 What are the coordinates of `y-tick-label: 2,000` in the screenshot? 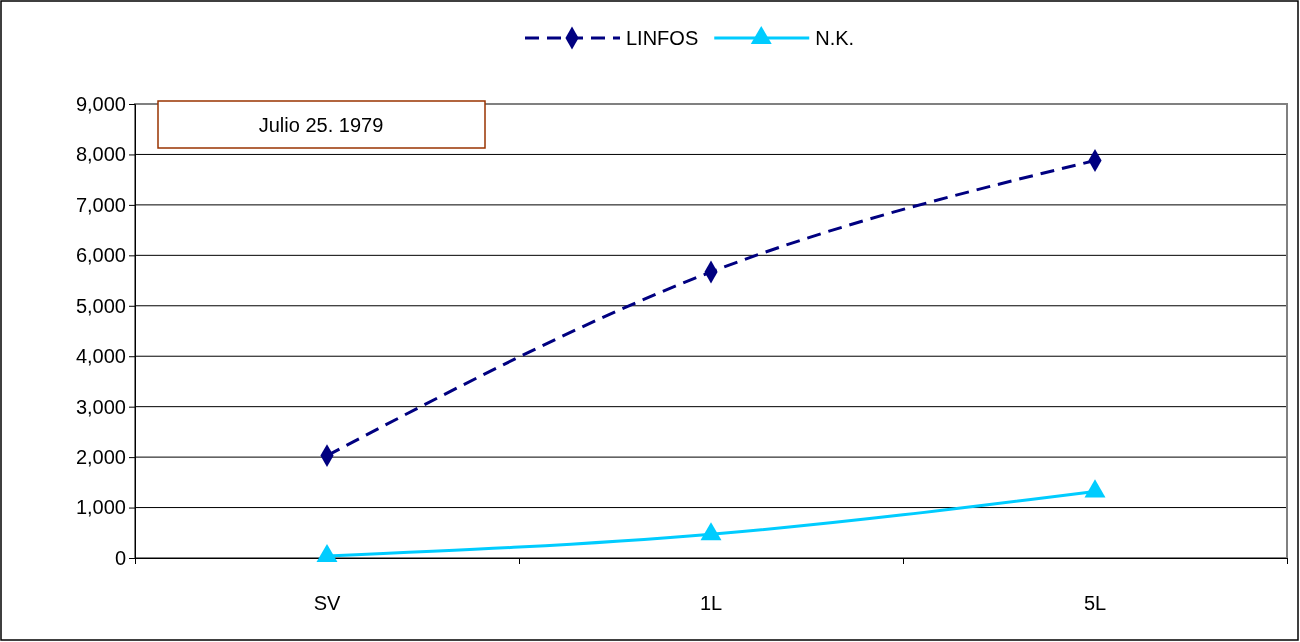 It's located at (100, 457).